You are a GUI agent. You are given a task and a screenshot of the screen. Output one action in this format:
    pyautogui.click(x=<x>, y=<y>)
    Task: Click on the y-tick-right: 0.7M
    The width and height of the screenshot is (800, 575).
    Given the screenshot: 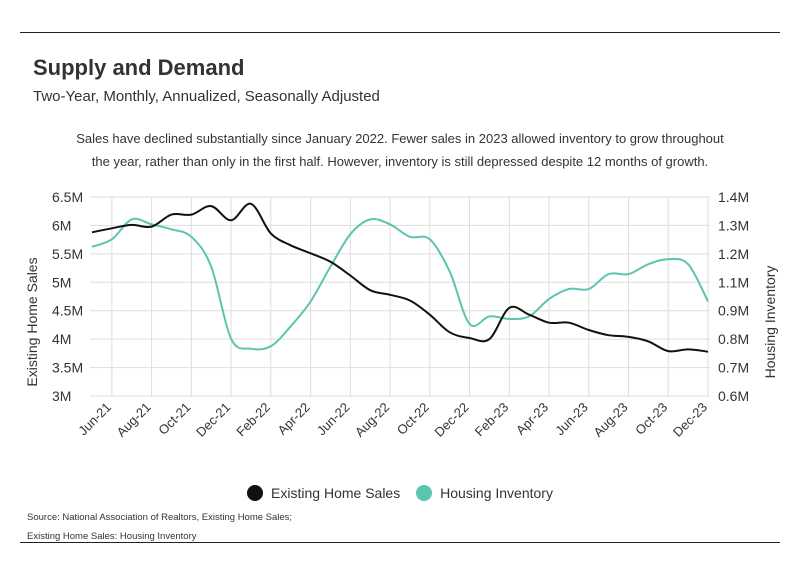 What is the action you would take?
    pyautogui.click(x=733, y=368)
    